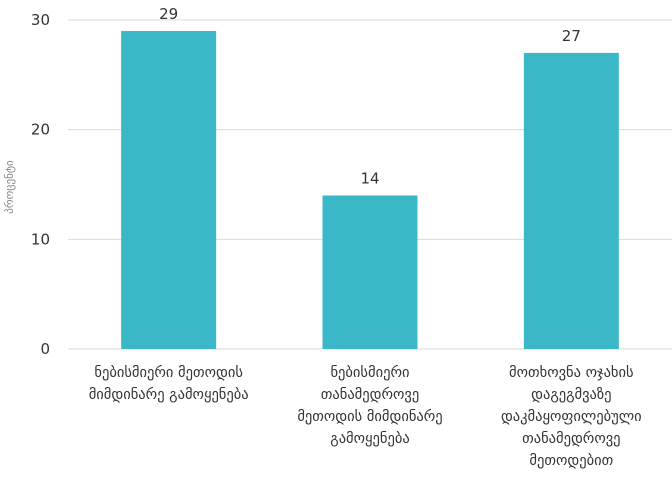 The image size is (672, 486). I want to click on data-label: 14, so click(369, 178).